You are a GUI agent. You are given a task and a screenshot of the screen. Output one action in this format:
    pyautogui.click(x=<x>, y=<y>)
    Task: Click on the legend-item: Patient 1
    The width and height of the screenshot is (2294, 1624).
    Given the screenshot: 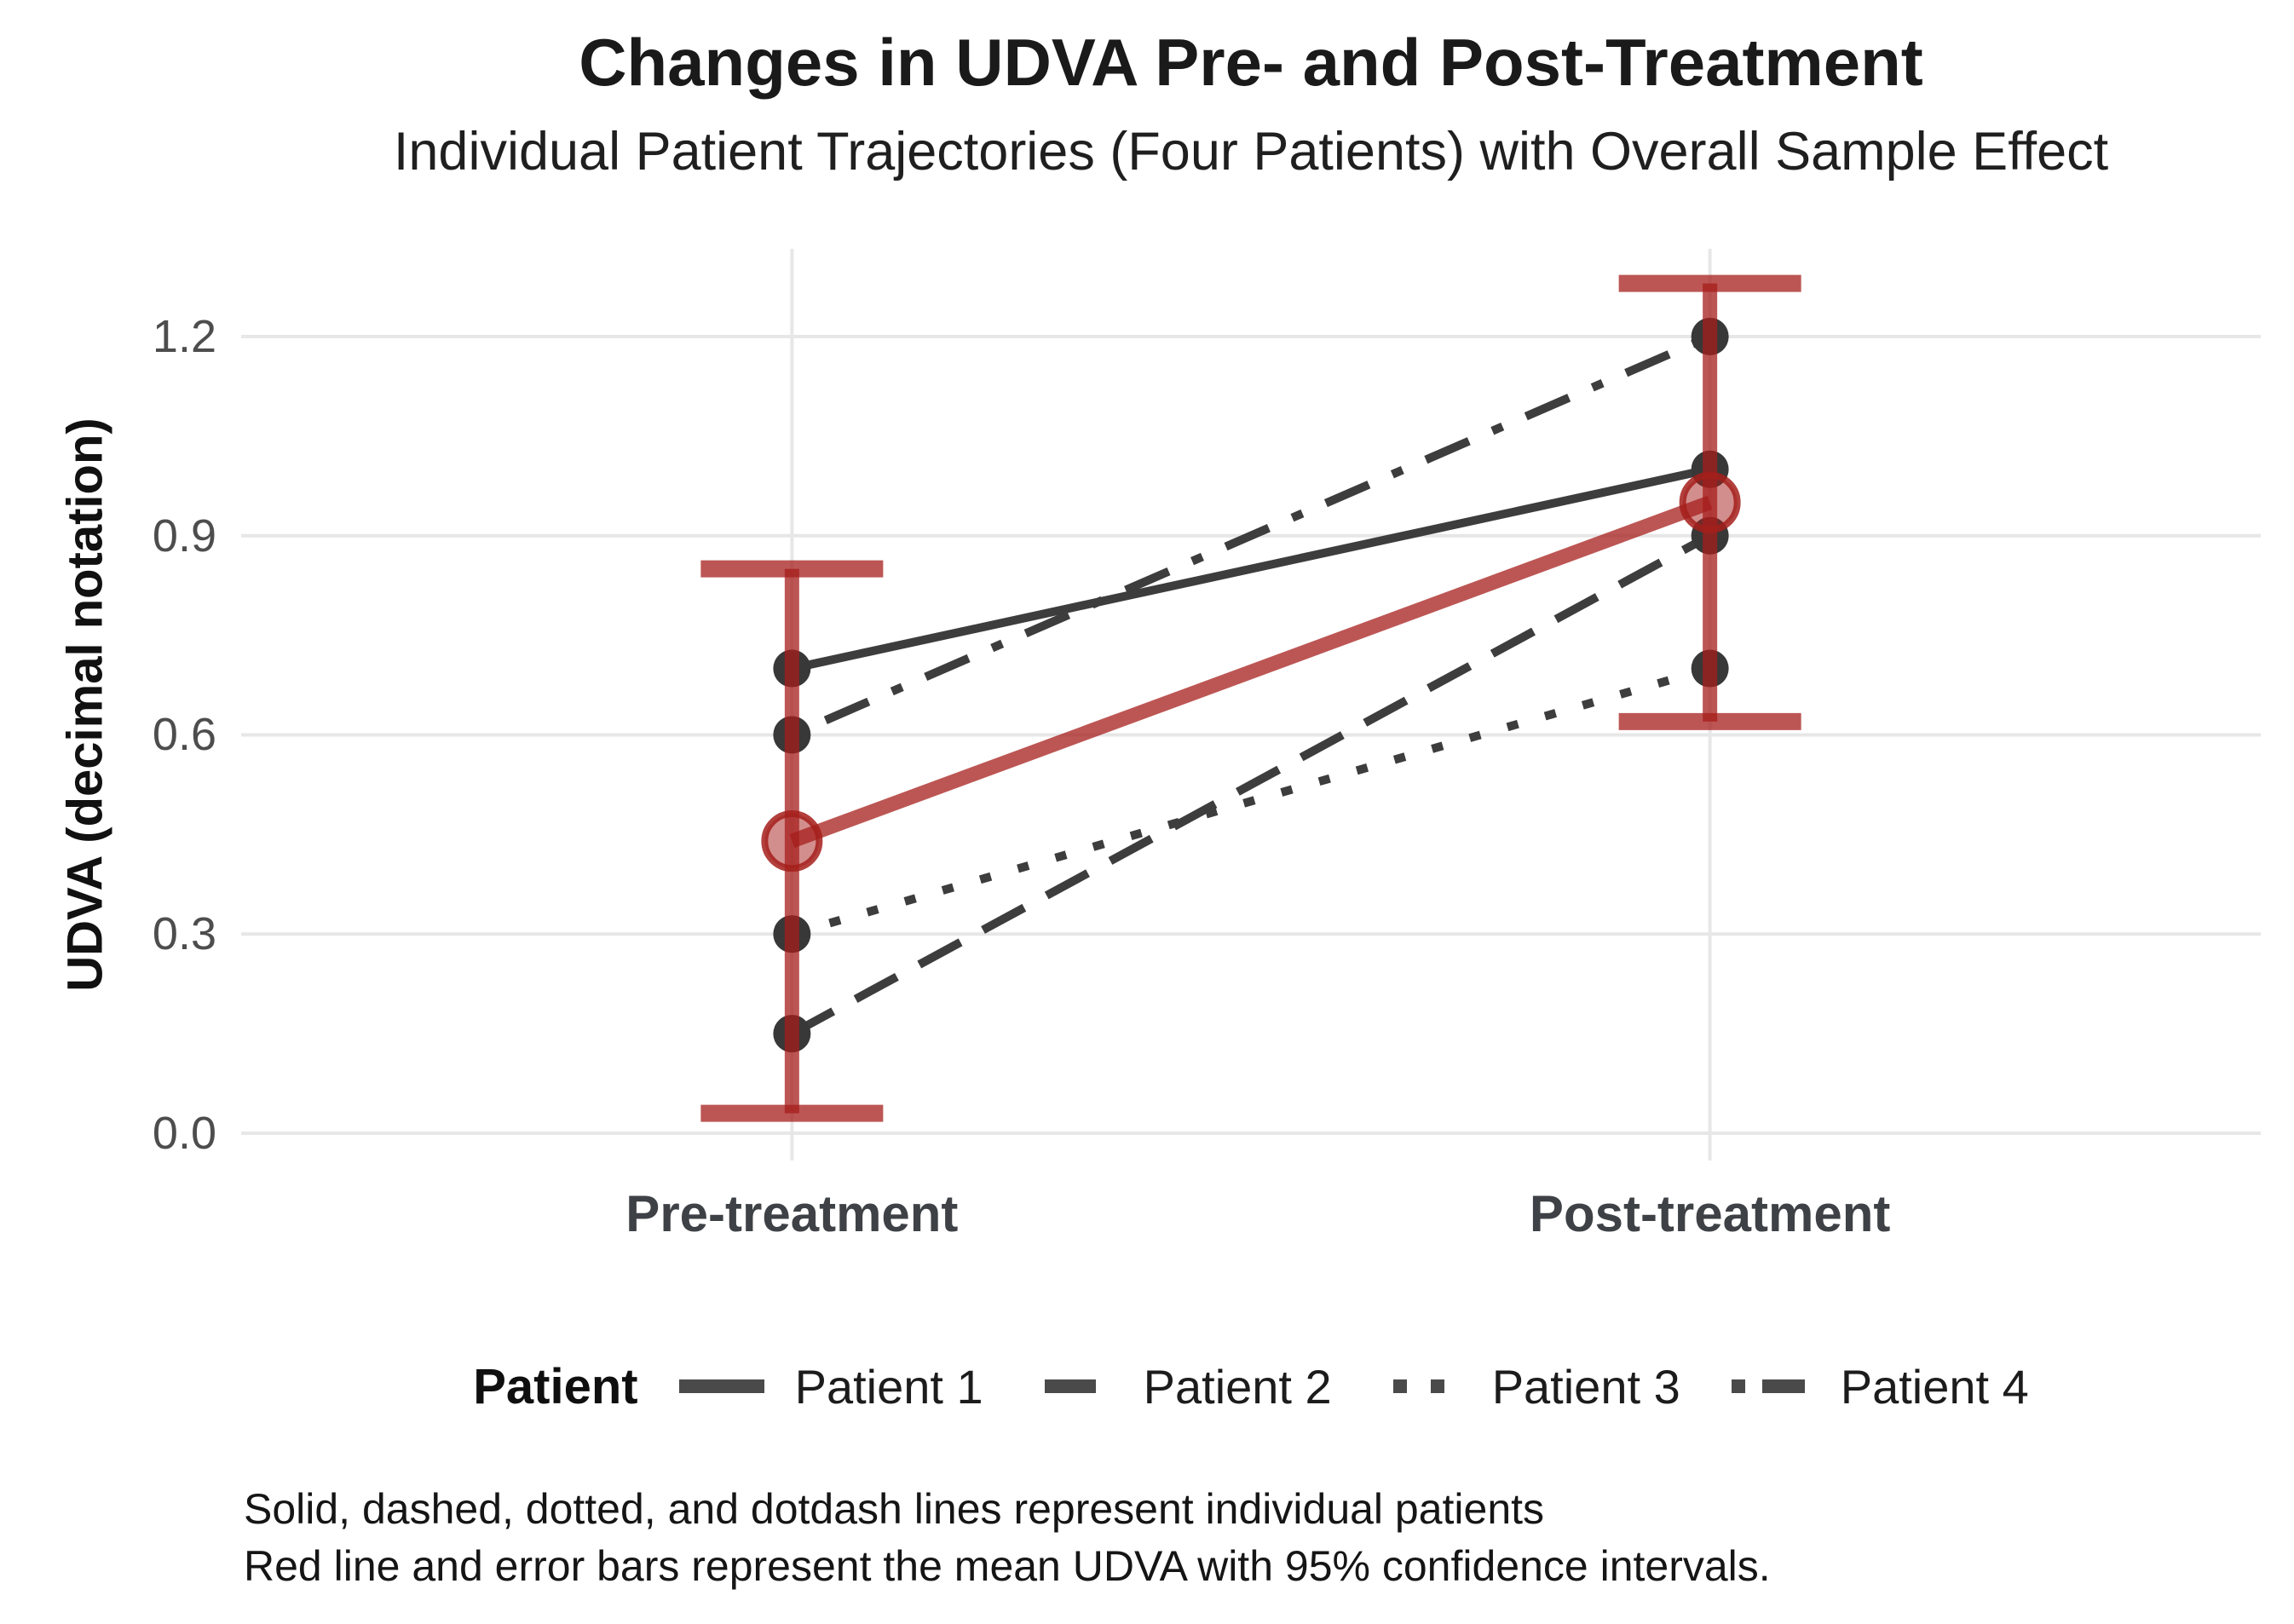 What is the action you would take?
    pyautogui.click(x=828, y=1386)
    